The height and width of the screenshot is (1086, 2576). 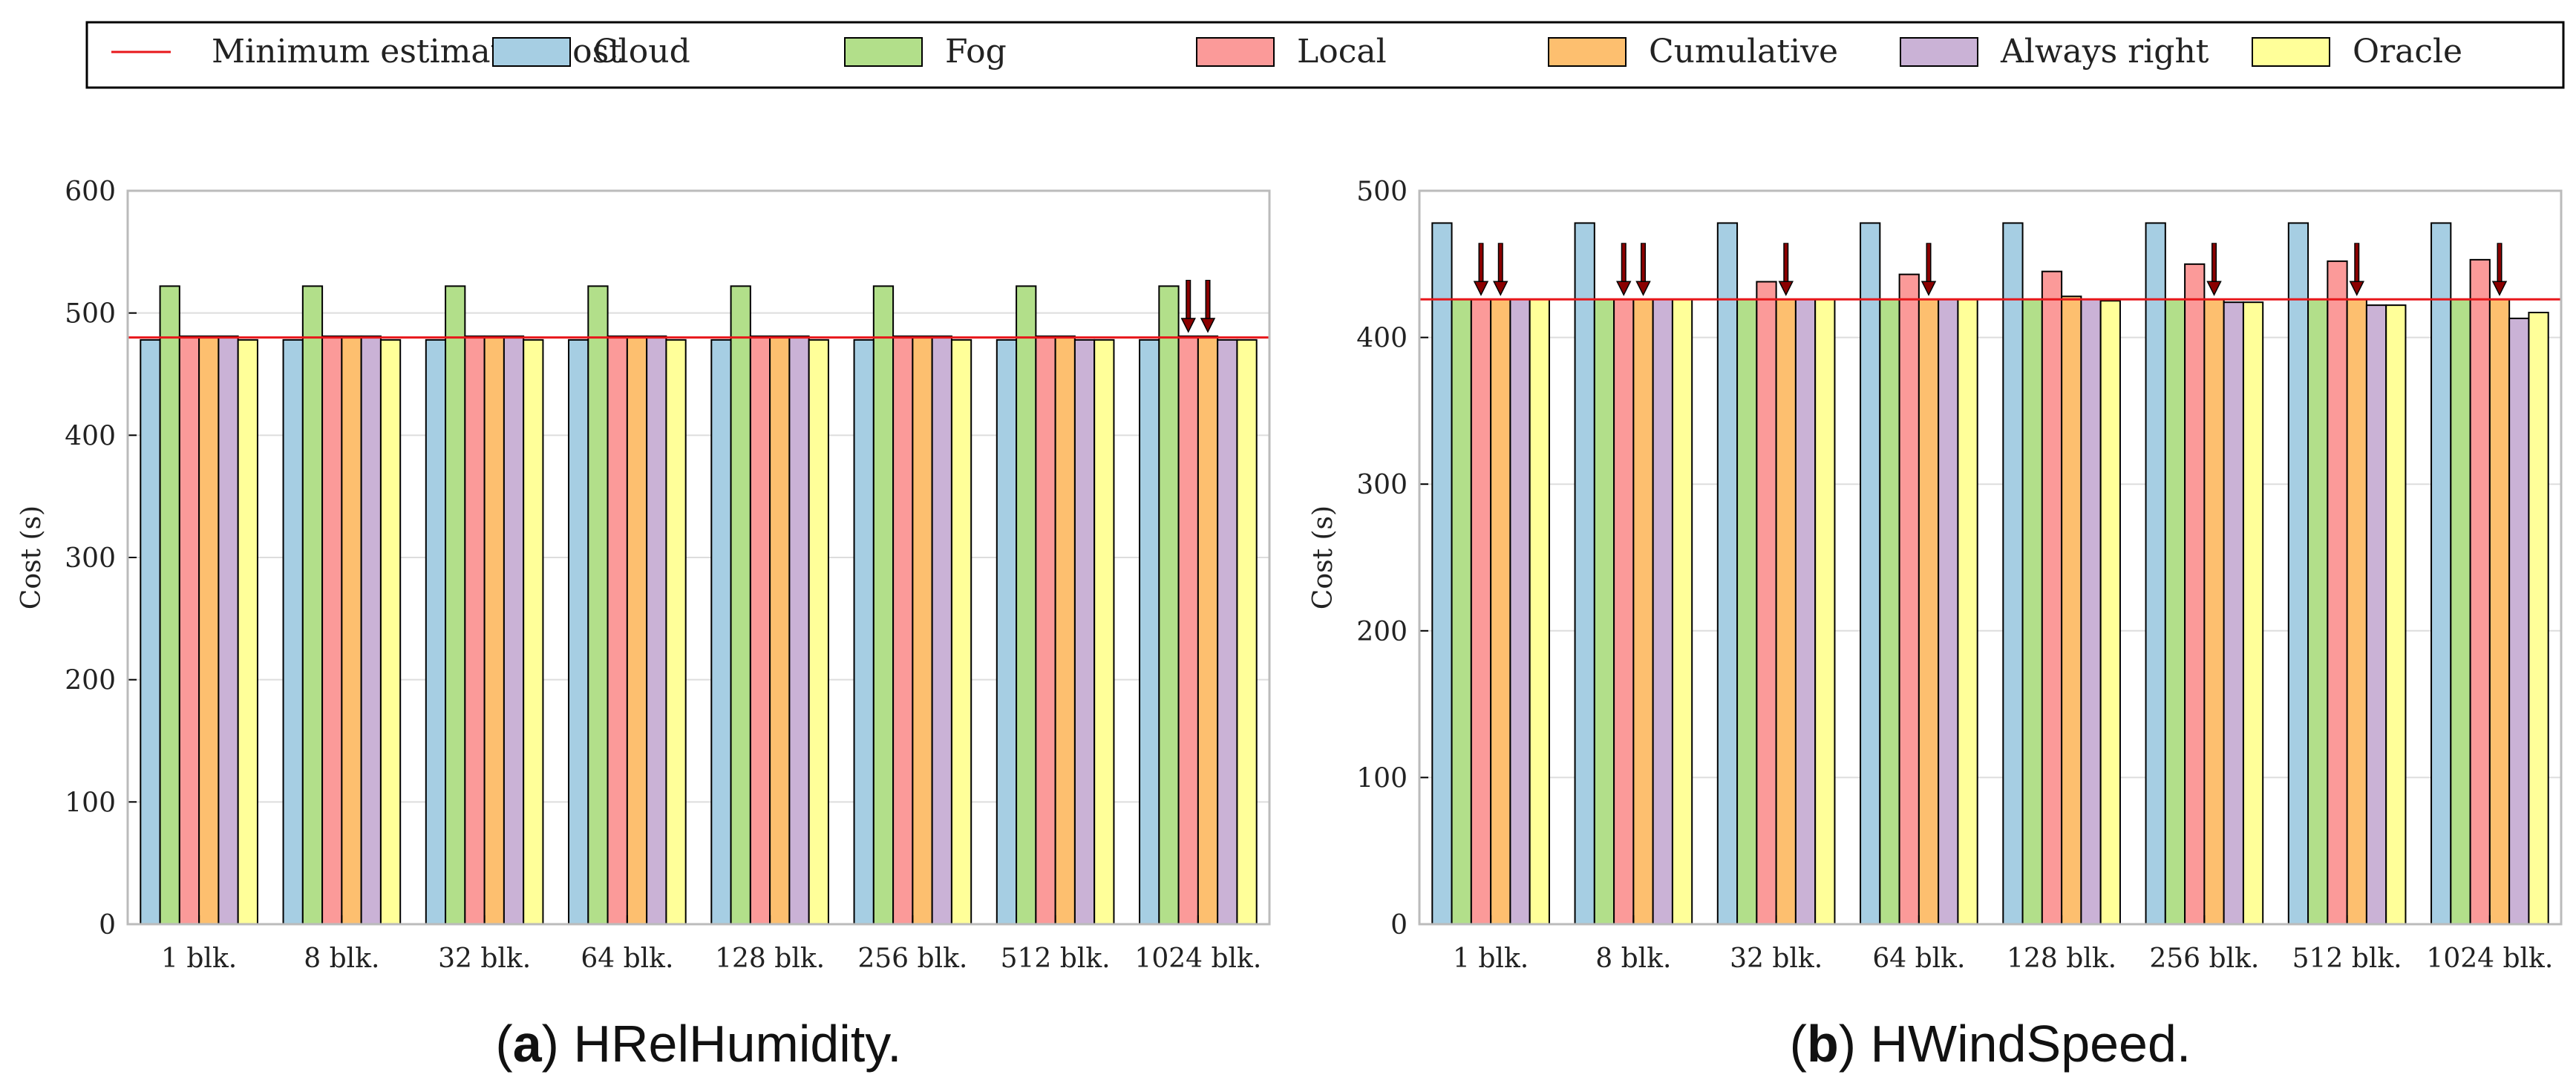 I want to click on bar-local-1024-blk, so click(x=1188, y=631).